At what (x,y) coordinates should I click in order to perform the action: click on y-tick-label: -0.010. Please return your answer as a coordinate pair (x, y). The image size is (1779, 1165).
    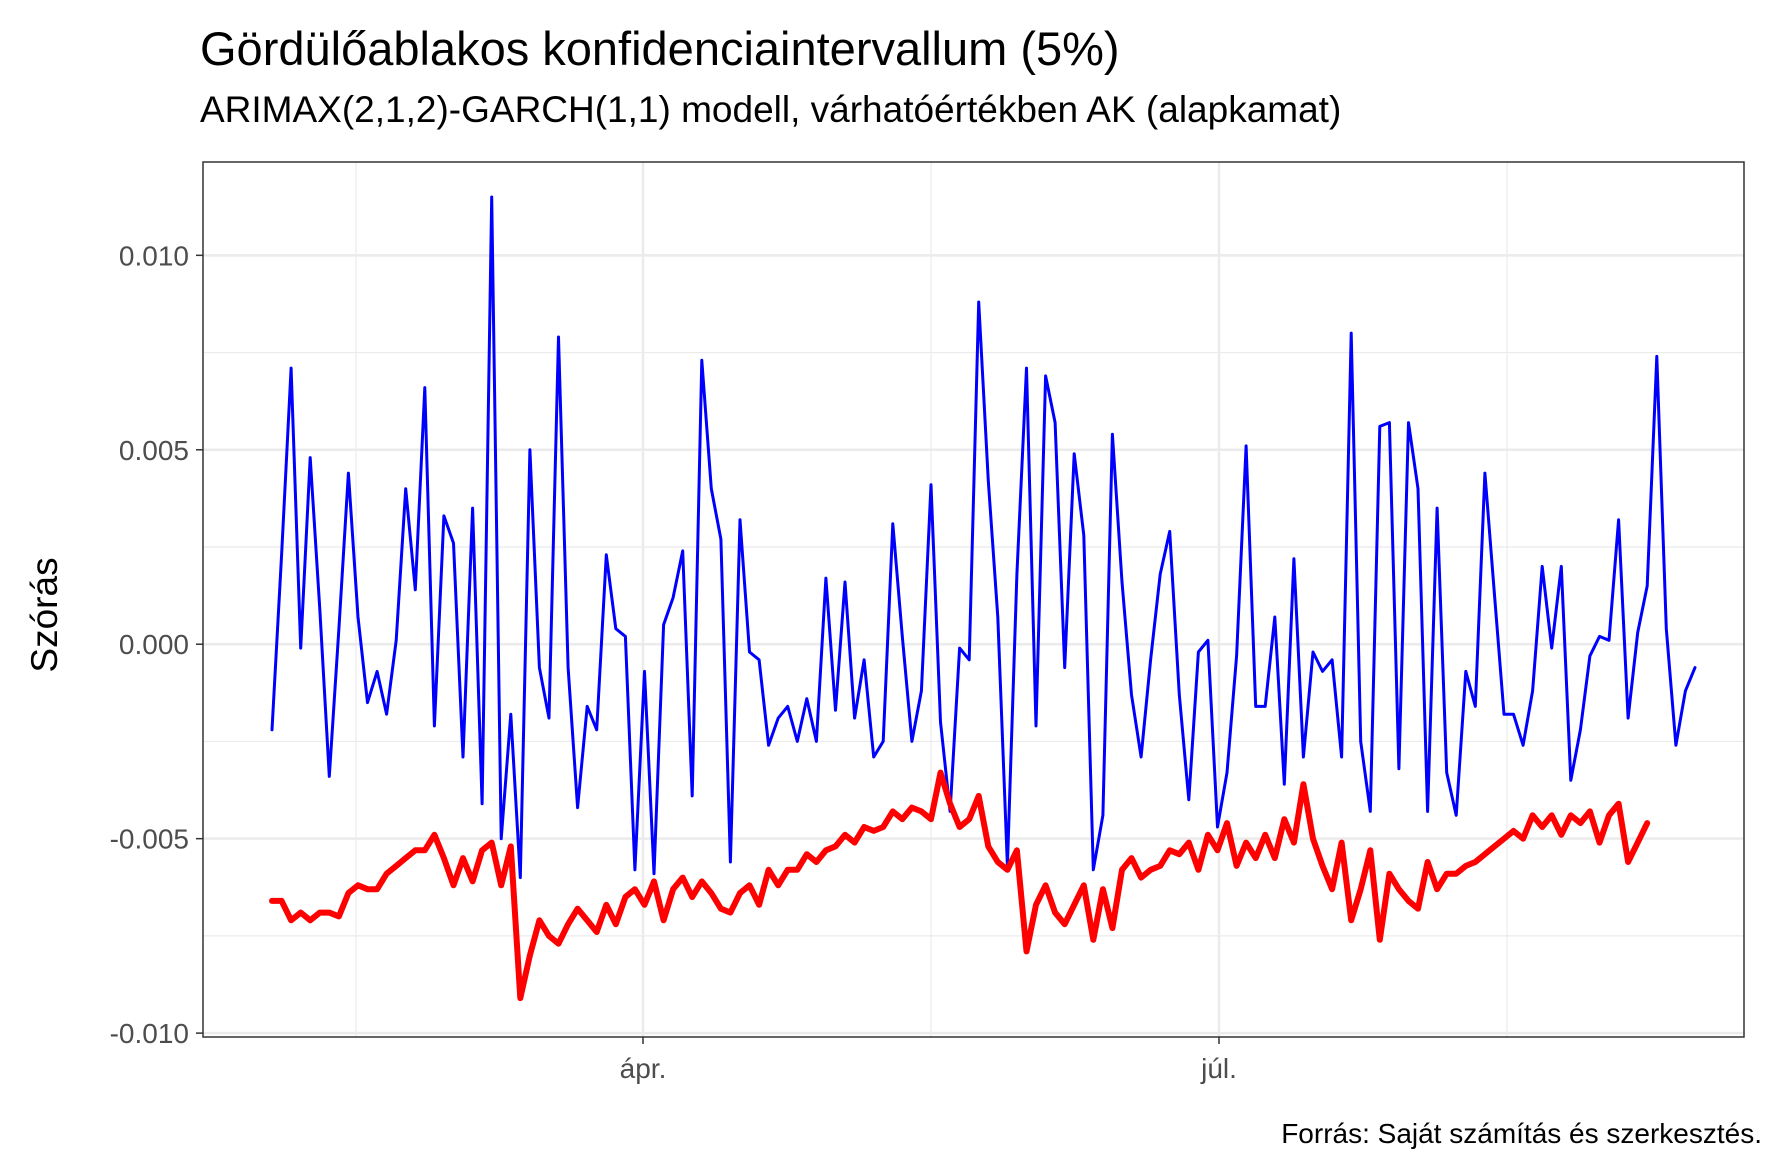
    Looking at the image, I should click on (149, 1033).